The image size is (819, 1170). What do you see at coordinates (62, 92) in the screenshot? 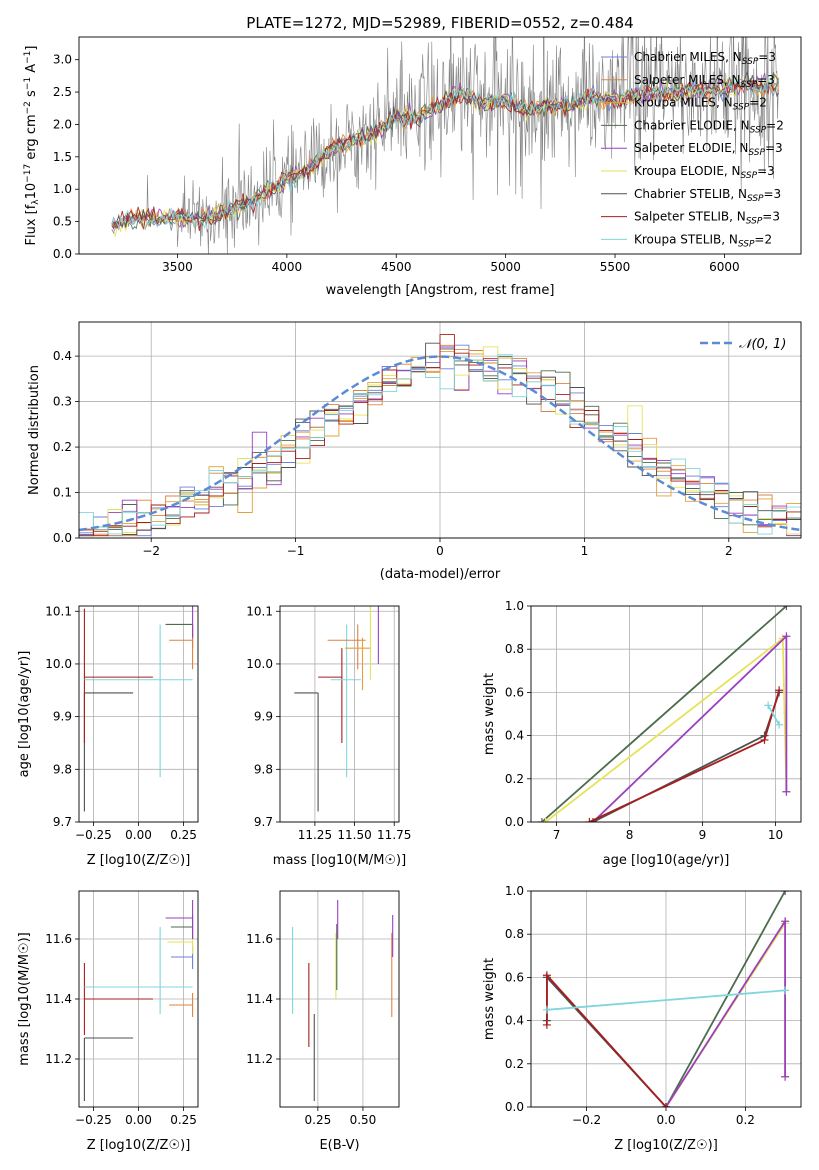
I see `y-tick-label: 2.5` at bounding box center [62, 92].